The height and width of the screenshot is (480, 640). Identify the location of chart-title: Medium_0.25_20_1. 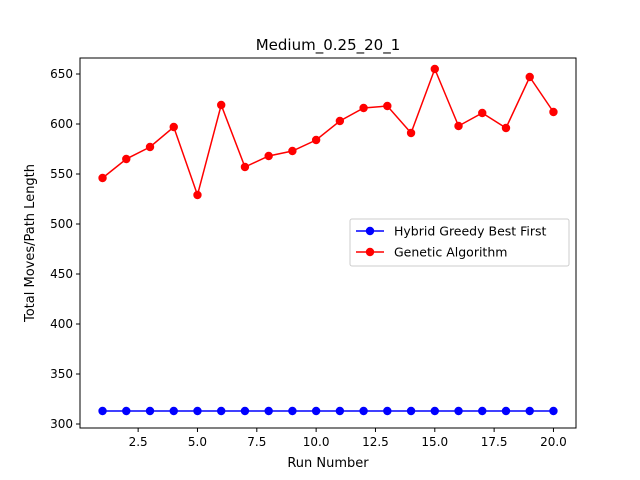
(328, 45).